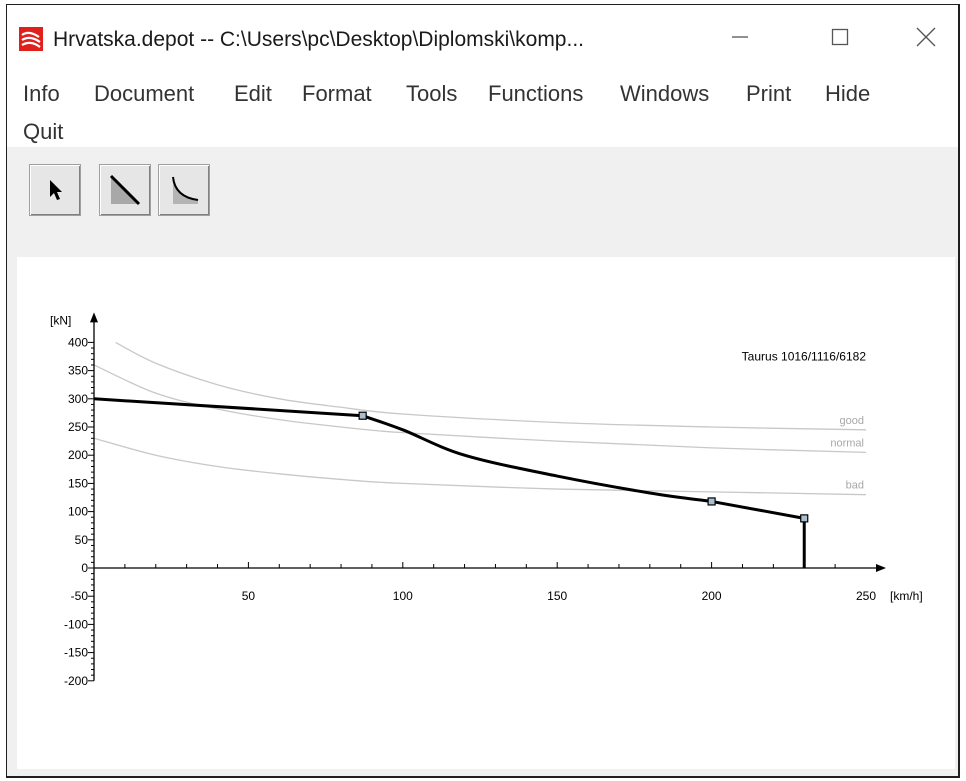 Image resolution: width=966 pixels, height=781 pixels. I want to click on chart-title: Taurus 1016/1116/6182, so click(804, 356).